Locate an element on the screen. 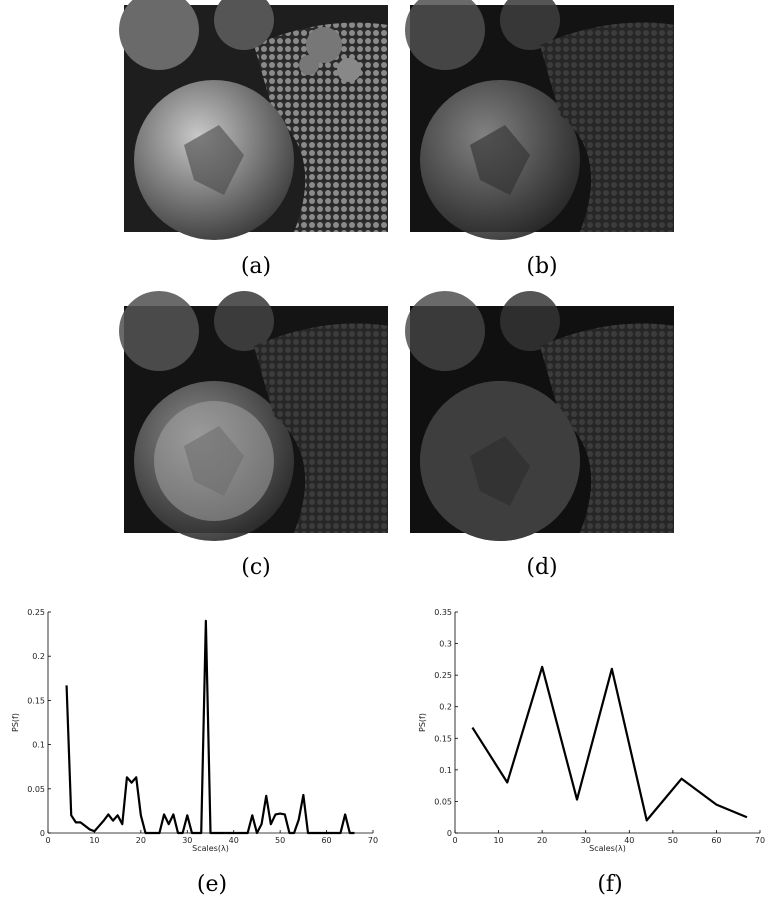 This screenshot has height=903, width=775. caption: (e) is located at coordinates (212, 884).